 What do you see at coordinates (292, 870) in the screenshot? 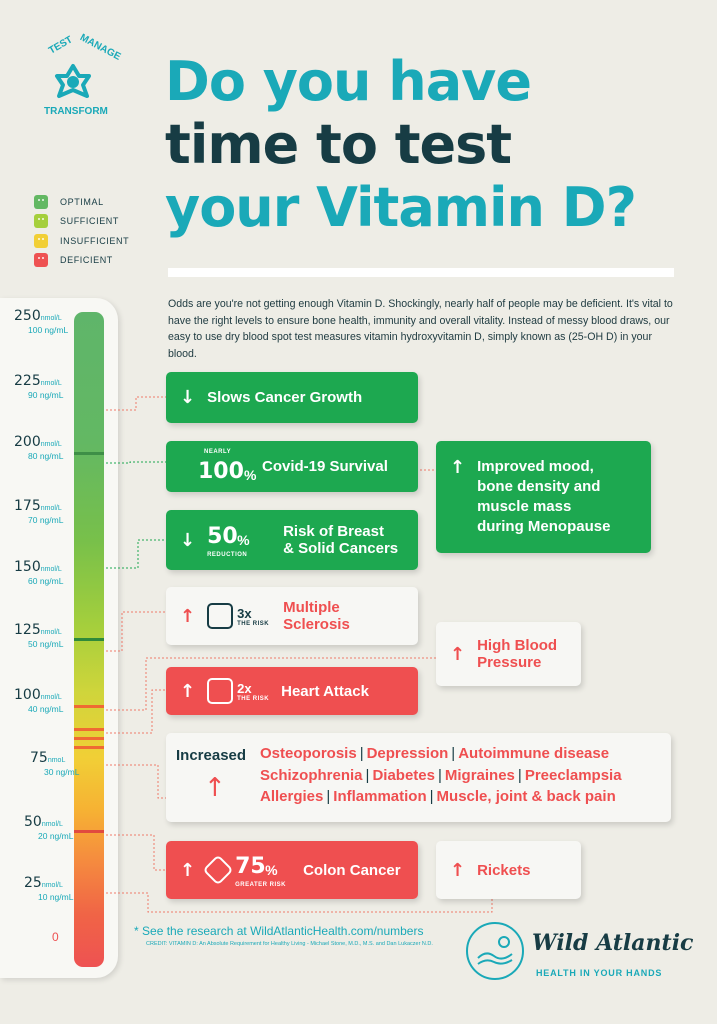
I see `card-colon-cancer: ↑ 75 % GREATER RISK Colon Cancer` at bounding box center [292, 870].